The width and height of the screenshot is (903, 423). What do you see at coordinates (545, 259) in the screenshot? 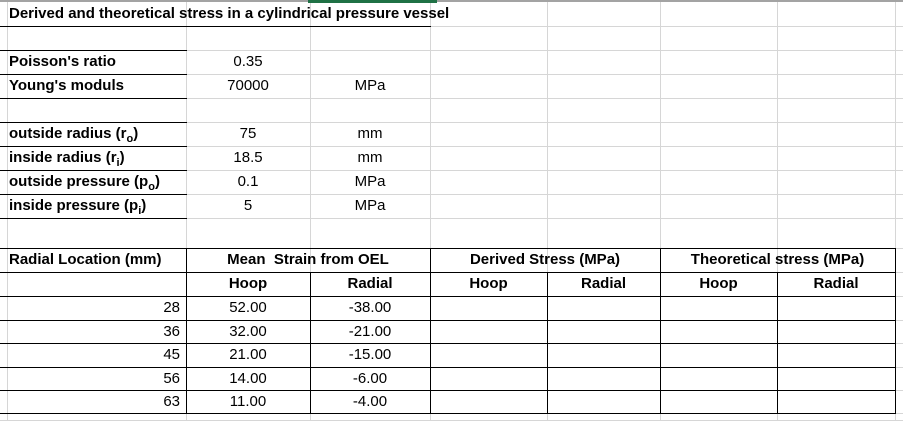
I see `header-derived-stress: Derived Stress (MPa)` at bounding box center [545, 259].